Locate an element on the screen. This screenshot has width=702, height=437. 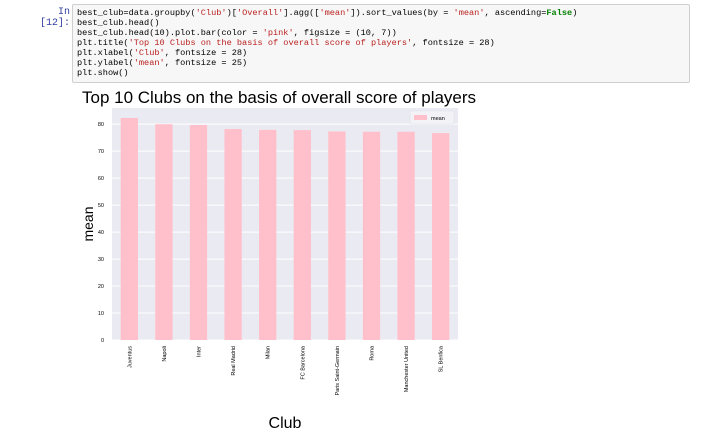
y-tick-label: 0 is located at coordinates (102, 341).